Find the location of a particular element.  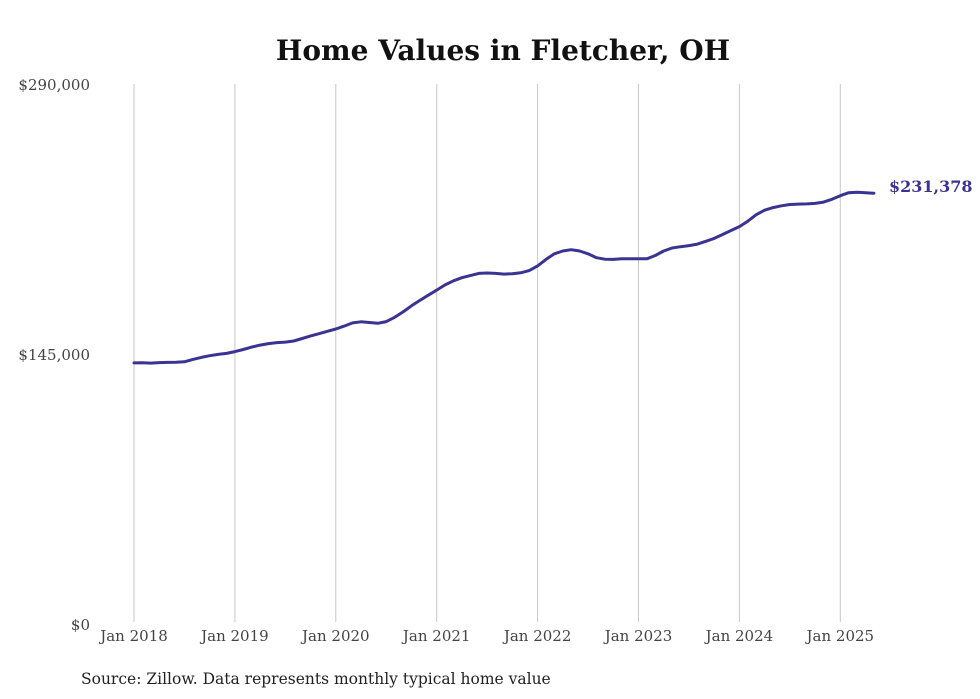

x-tick-label: Jan 2018 is located at coordinates (133, 636).